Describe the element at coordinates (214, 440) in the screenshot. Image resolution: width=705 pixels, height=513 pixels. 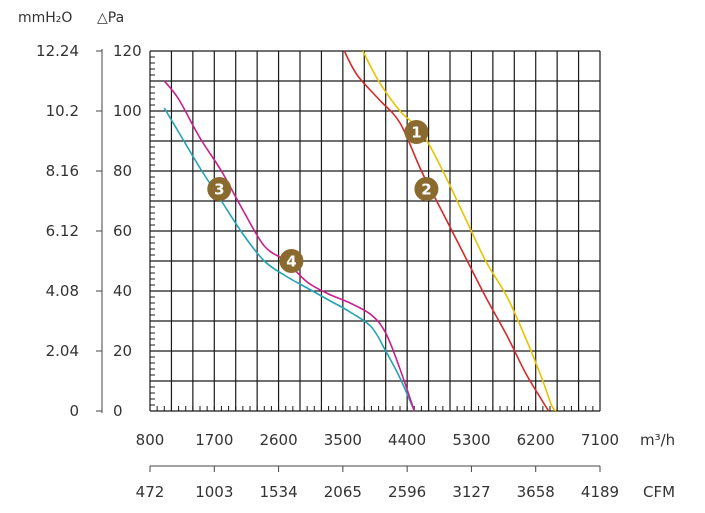
I see `x-tick-label-m3h: 1700` at that location.